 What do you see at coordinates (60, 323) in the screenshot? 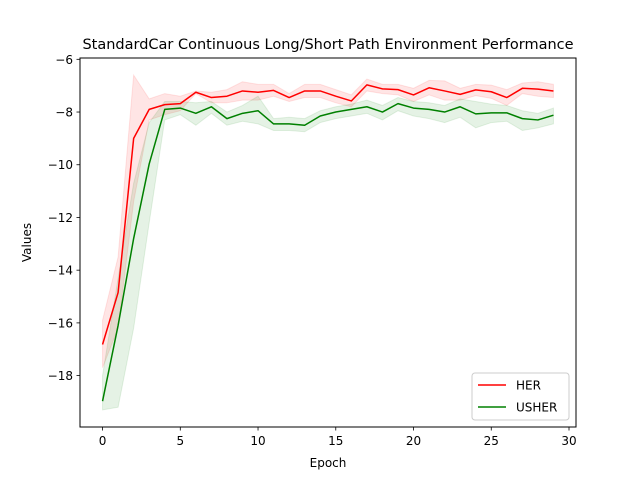
I see `y-tick-label: −16` at bounding box center [60, 323].